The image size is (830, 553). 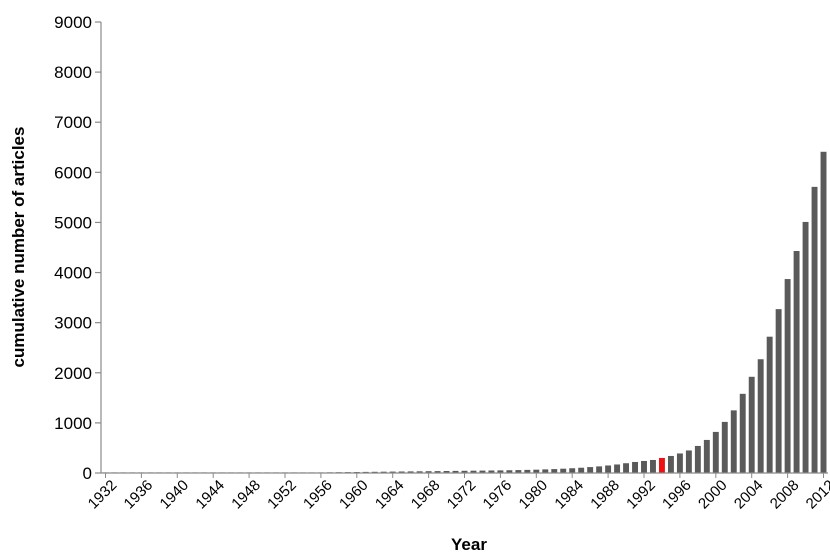 I want to click on y-tick-label: 1000, so click(x=73, y=423).